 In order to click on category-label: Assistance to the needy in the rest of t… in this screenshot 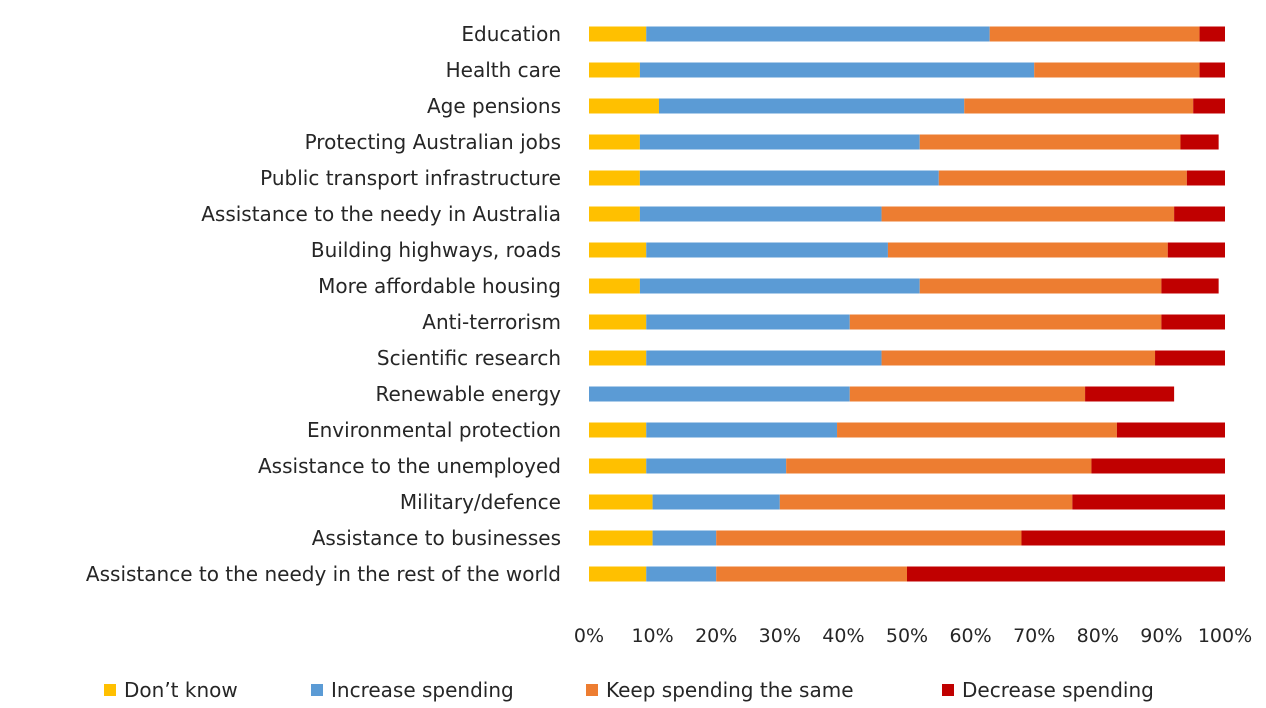, I will do `click(323, 574)`.